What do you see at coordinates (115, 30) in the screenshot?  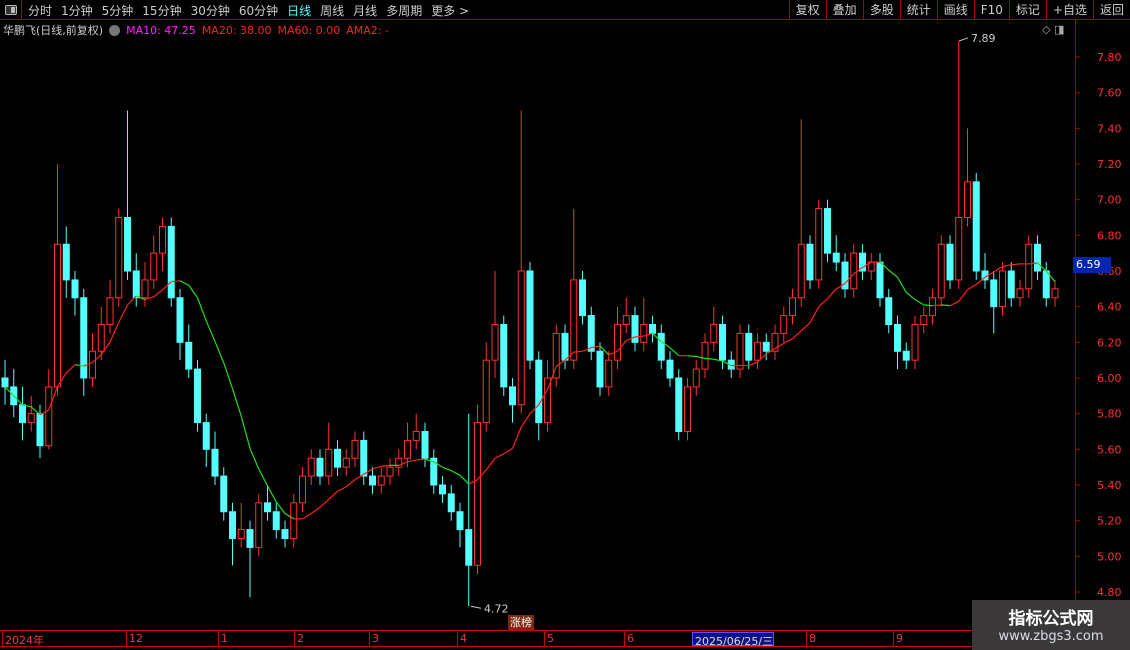 I see `dropdown-icon` at bounding box center [115, 30].